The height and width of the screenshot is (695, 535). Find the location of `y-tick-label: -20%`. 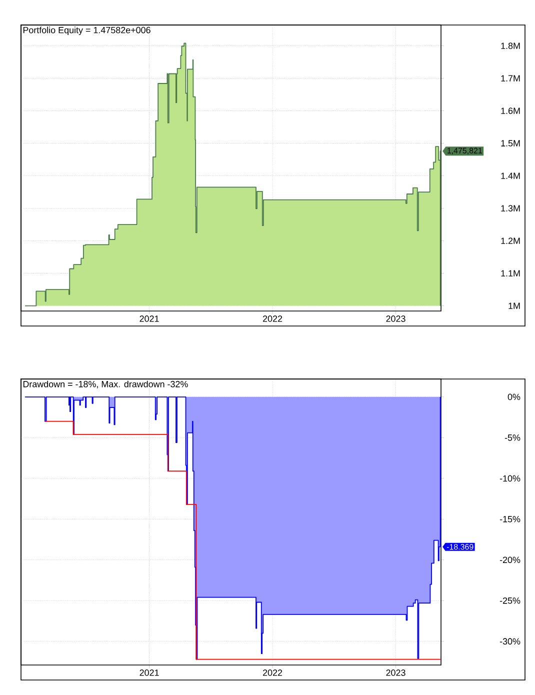

y-tick-label: -20% is located at coordinates (510, 560).